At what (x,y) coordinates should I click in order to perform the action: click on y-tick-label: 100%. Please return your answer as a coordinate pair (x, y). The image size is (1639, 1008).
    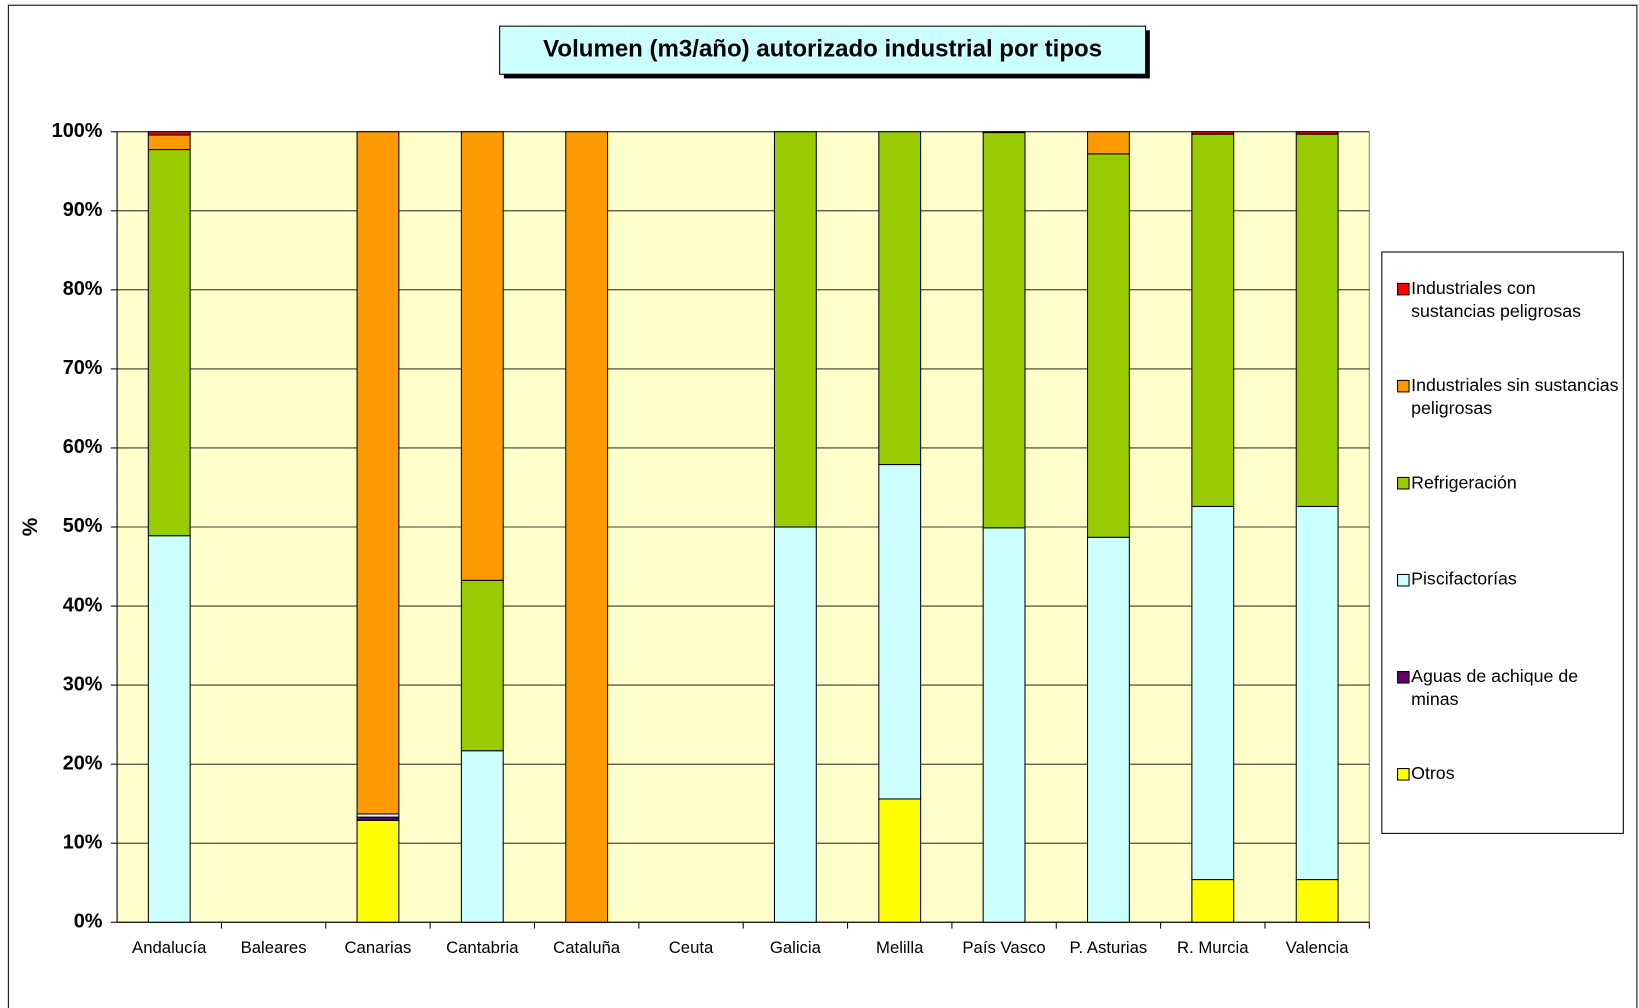
    Looking at the image, I should click on (77, 131).